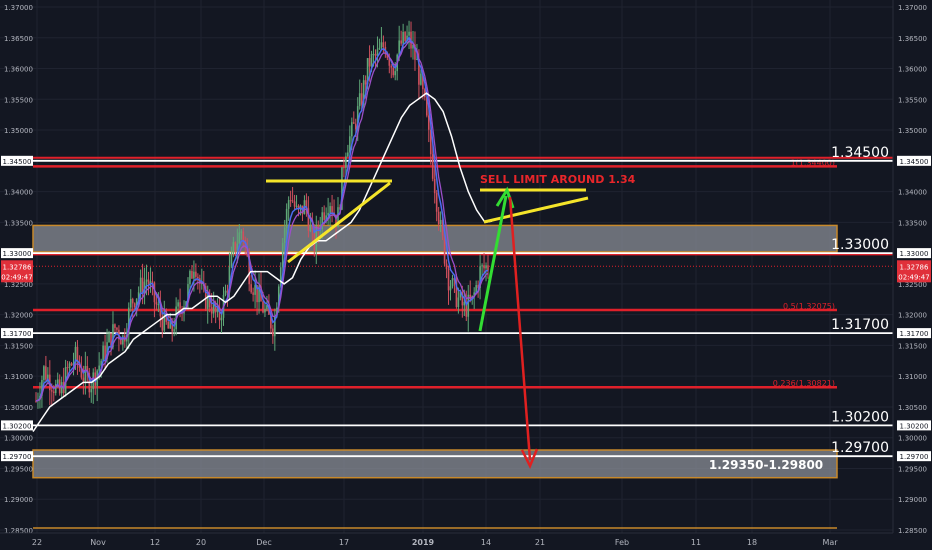  What do you see at coordinates (18, 346) in the screenshot?
I see `y-tick-label-left: 1.31500` at bounding box center [18, 346].